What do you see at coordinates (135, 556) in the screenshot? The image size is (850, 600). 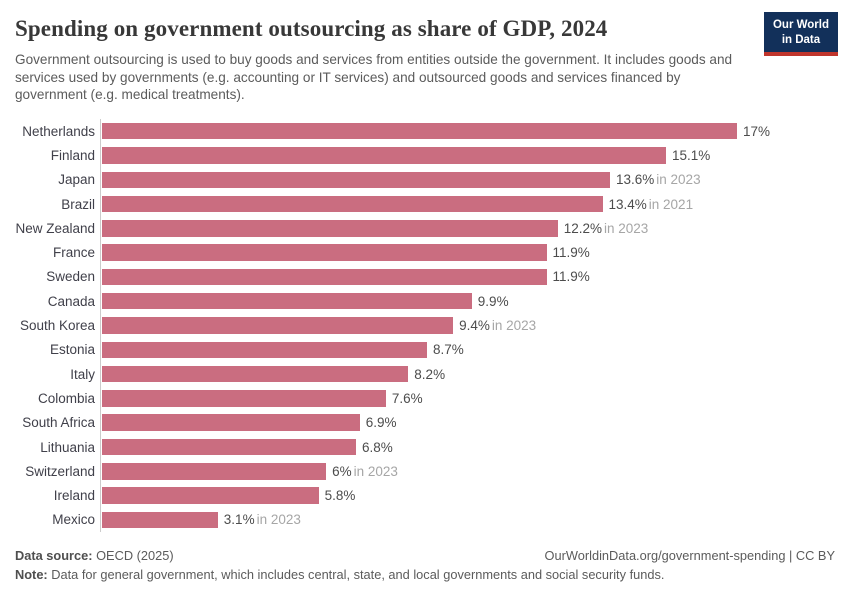 I see `data-source-value: OECD (2025)` at bounding box center [135, 556].